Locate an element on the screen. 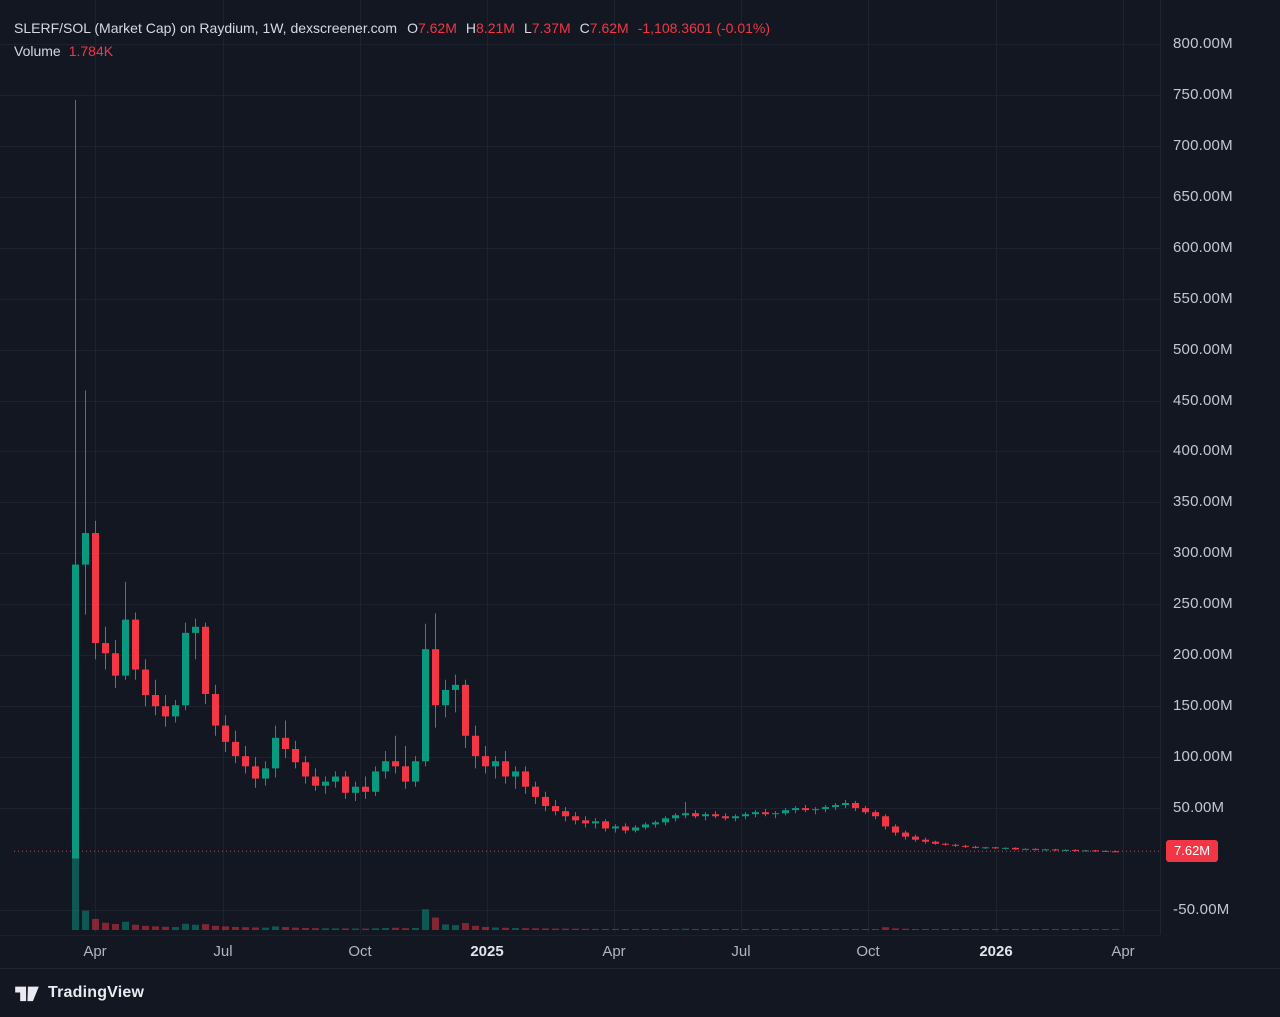 The image size is (1280, 1017). volume-row: Volume 1.784K is located at coordinates (392, 50).